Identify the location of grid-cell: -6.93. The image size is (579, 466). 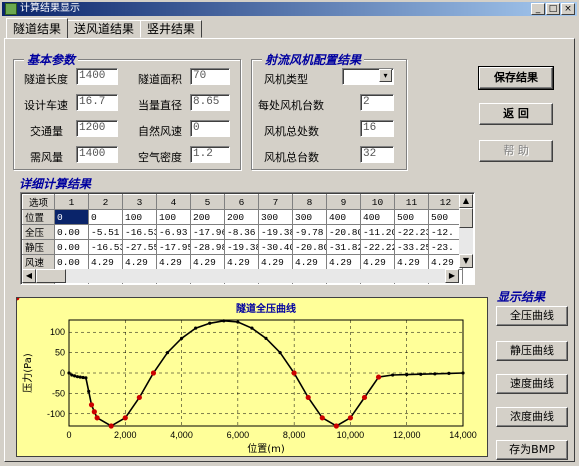
(173, 232).